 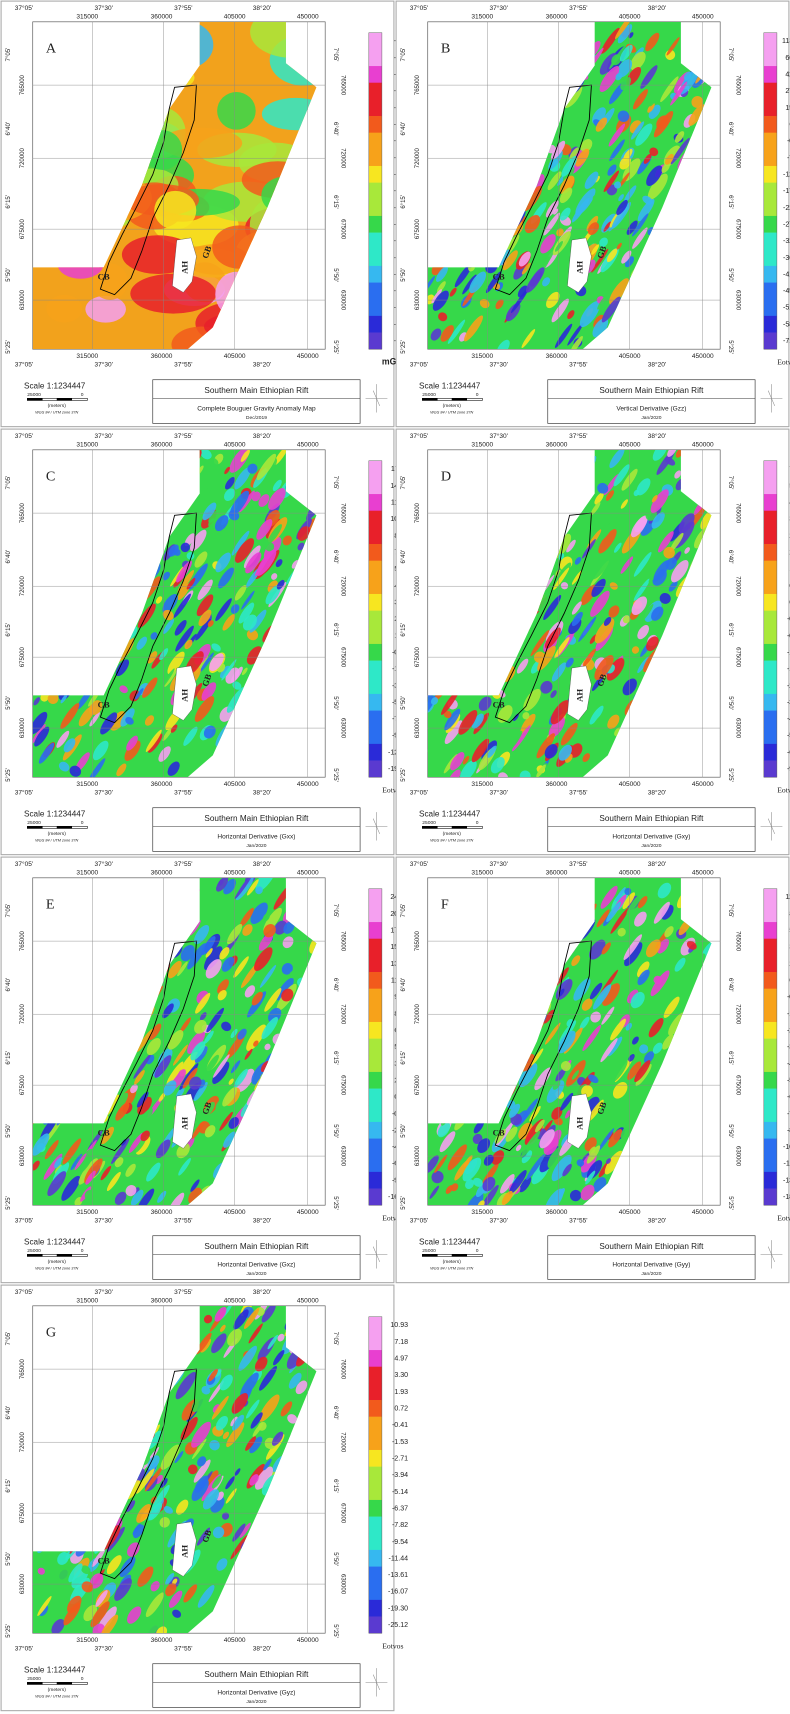 I want to click on bottom-deg-label: 37°55', so click(x=578, y=793).